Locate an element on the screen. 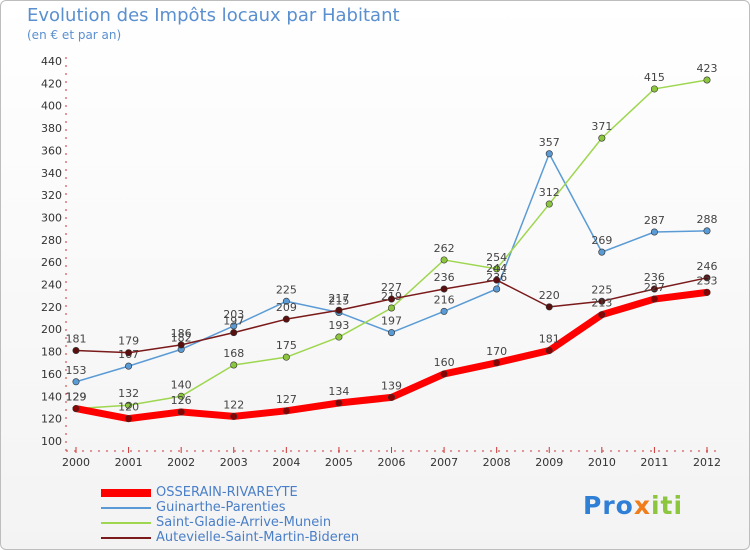  data-label: 175 is located at coordinates (286, 345).